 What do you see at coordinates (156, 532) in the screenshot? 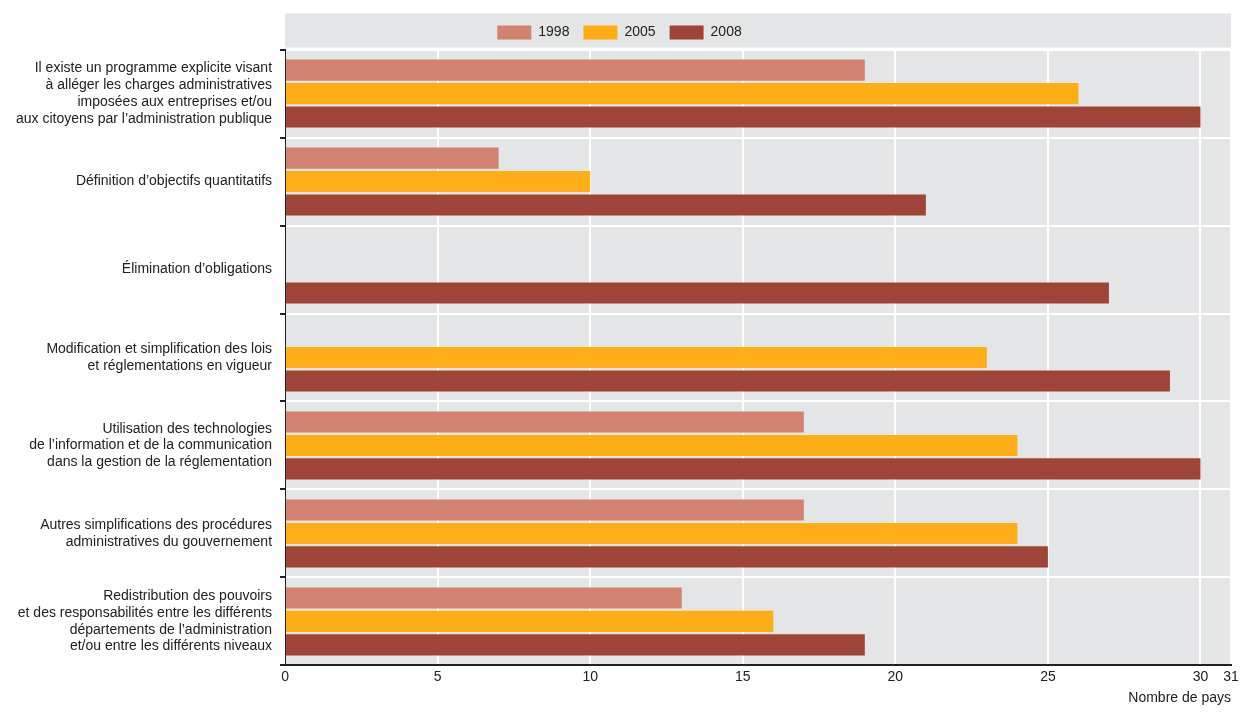
I see `y-tick-label: Autres simplifications des procédures administratives du gouvernement` at bounding box center [156, 532].